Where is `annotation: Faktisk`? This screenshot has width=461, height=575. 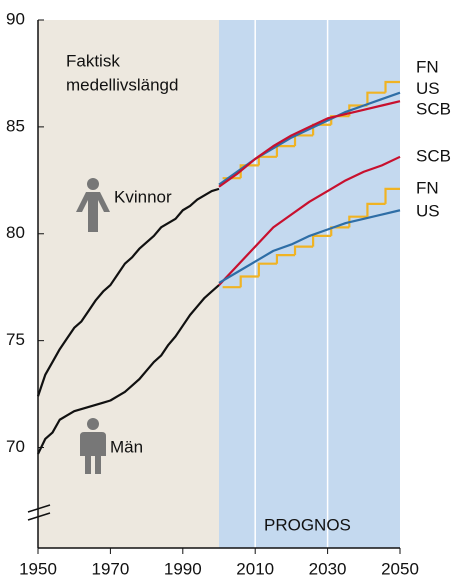 annotation: Faktisk is located at coordinates (93, 60).